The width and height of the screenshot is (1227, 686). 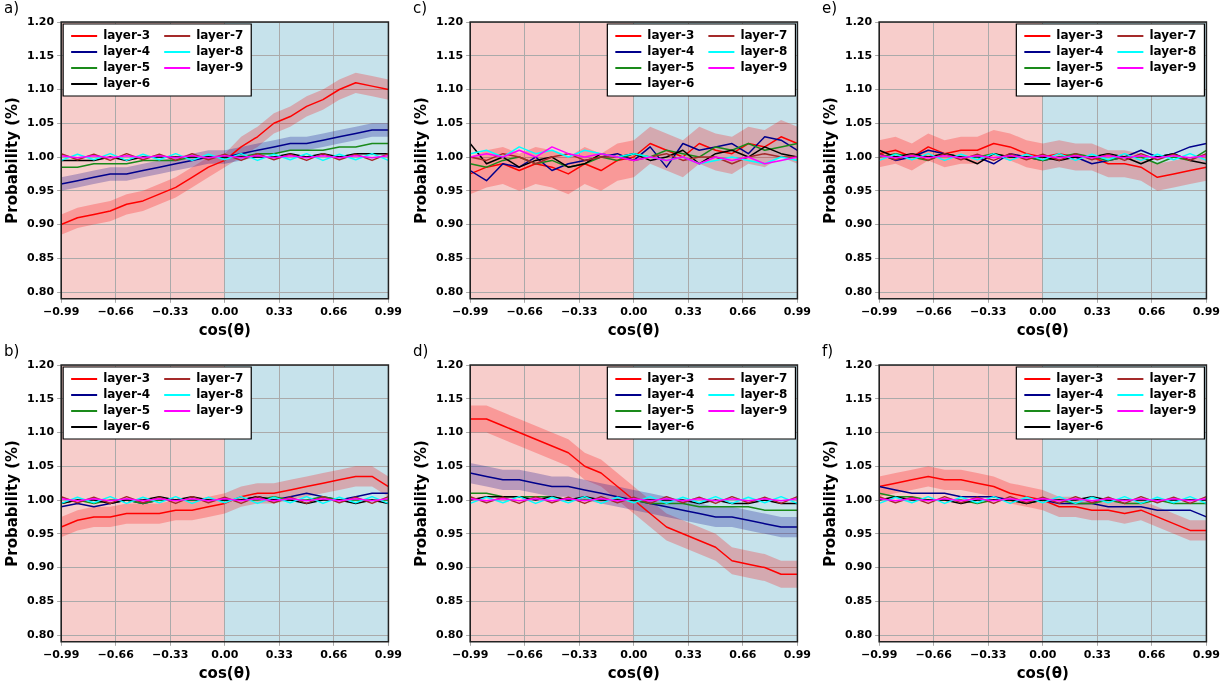 What do you see at coordinates (116, 312) in the screenshot?
I see `x-tick-label: −0.66` at bounding box center [116, 312].